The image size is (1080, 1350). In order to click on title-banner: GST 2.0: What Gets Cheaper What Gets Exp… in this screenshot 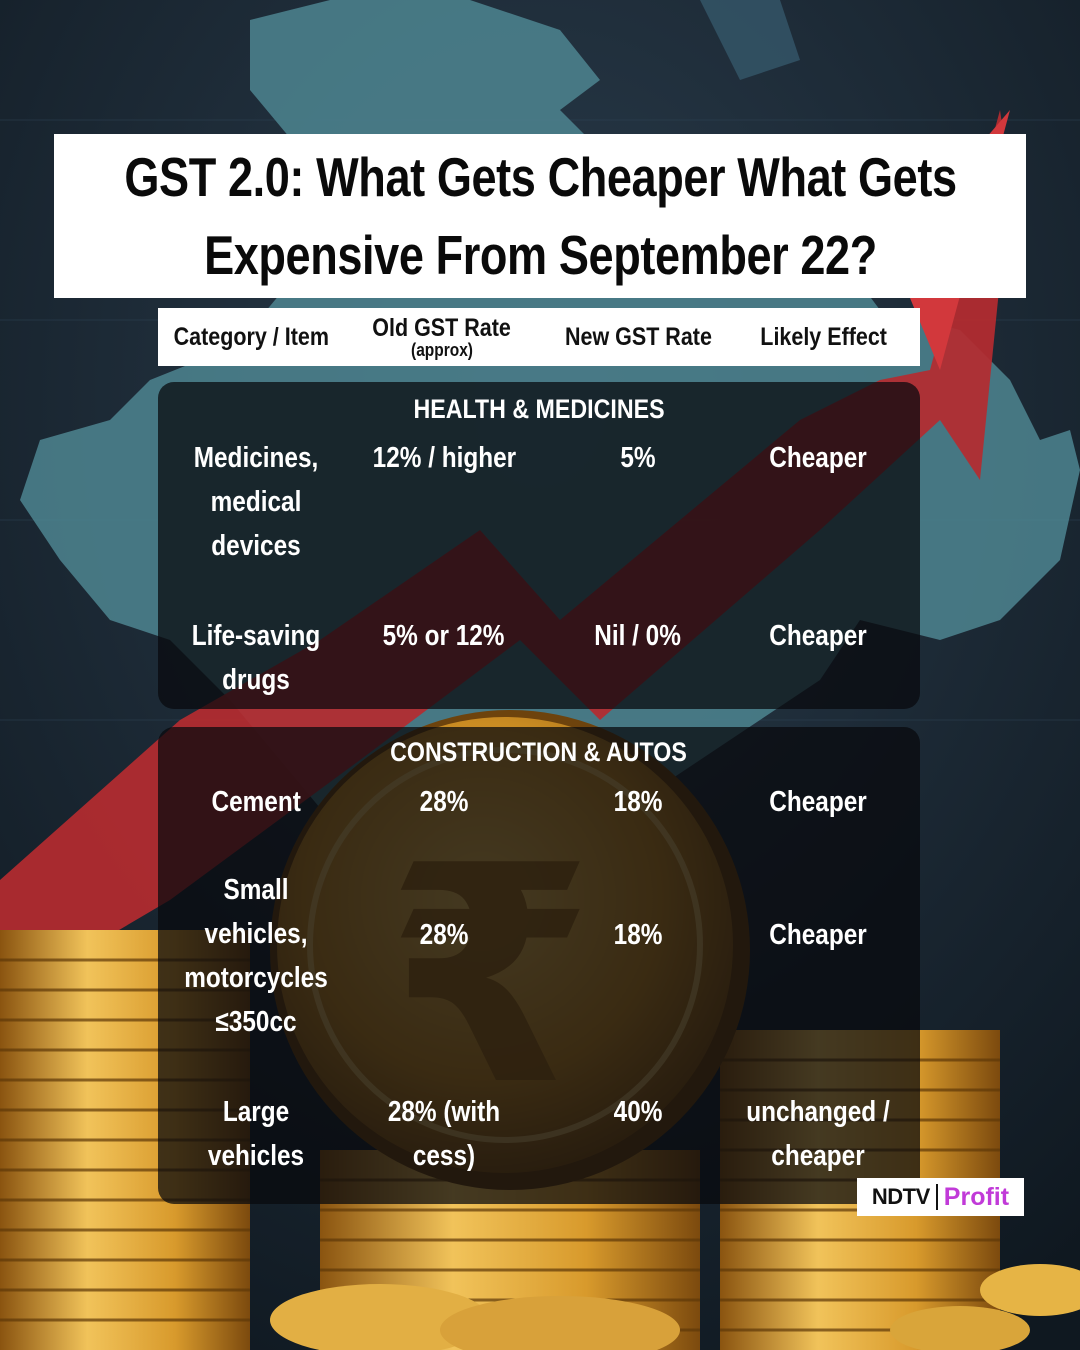, I will do `click(540, 216)`.